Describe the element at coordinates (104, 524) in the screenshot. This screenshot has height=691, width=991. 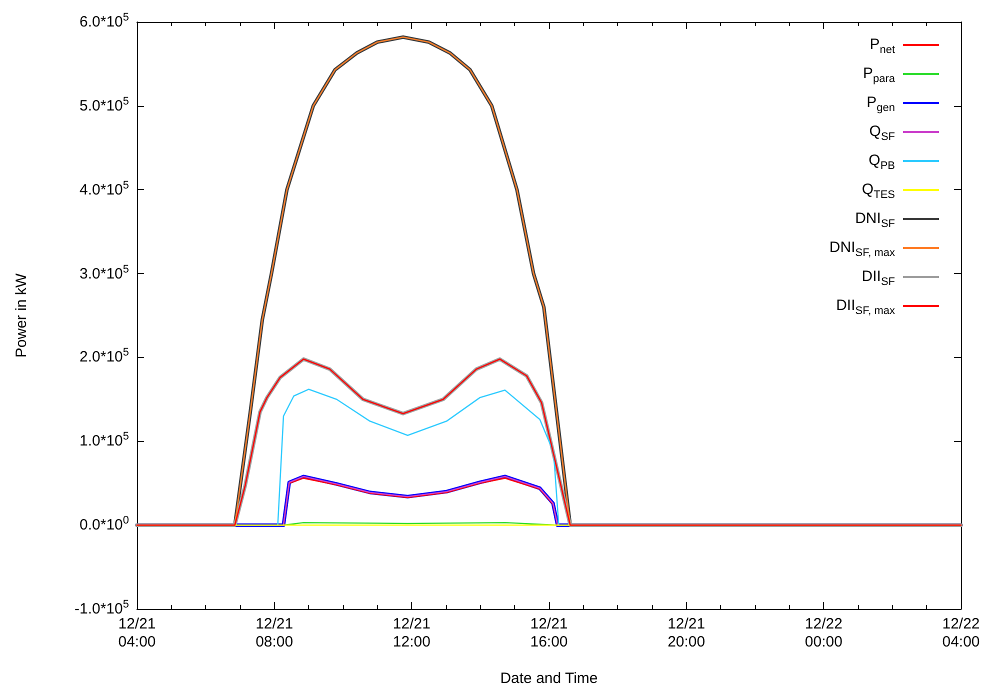
I see `y-tick-label: 0.0*10$^{0}$` at that location.